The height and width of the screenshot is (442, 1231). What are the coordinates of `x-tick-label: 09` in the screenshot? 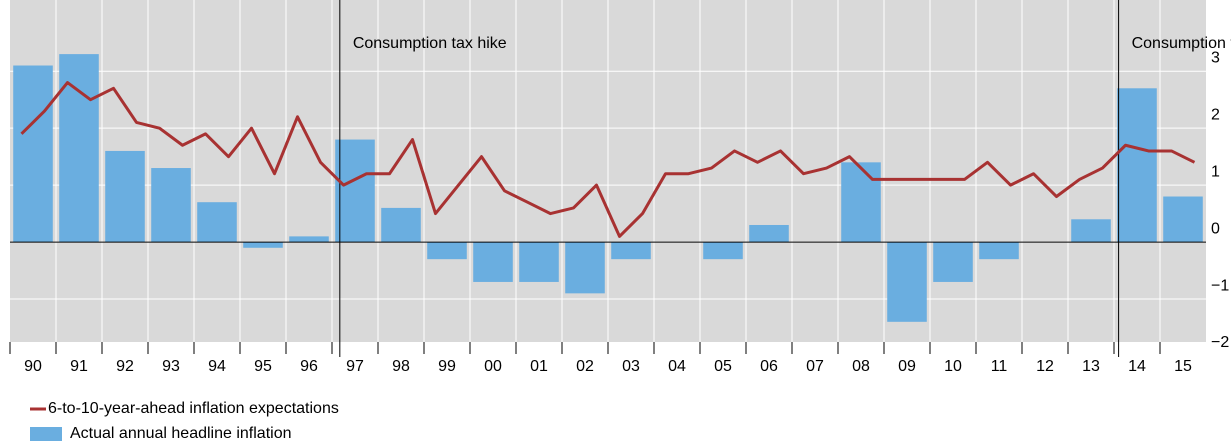 It's located at (907, 366).